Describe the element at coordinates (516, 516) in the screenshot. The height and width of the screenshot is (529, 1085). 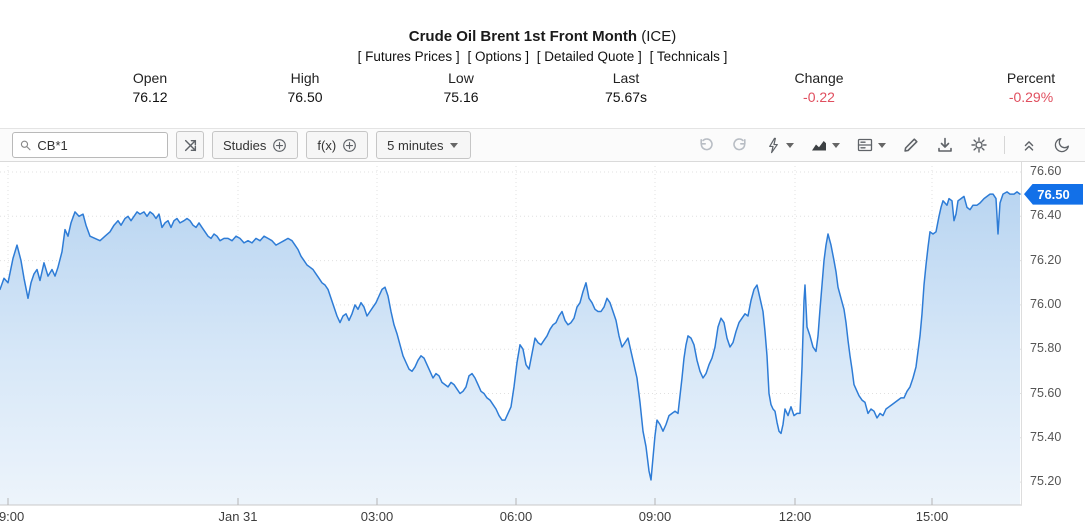
I see `x-axis-label: 06:00` at that location.